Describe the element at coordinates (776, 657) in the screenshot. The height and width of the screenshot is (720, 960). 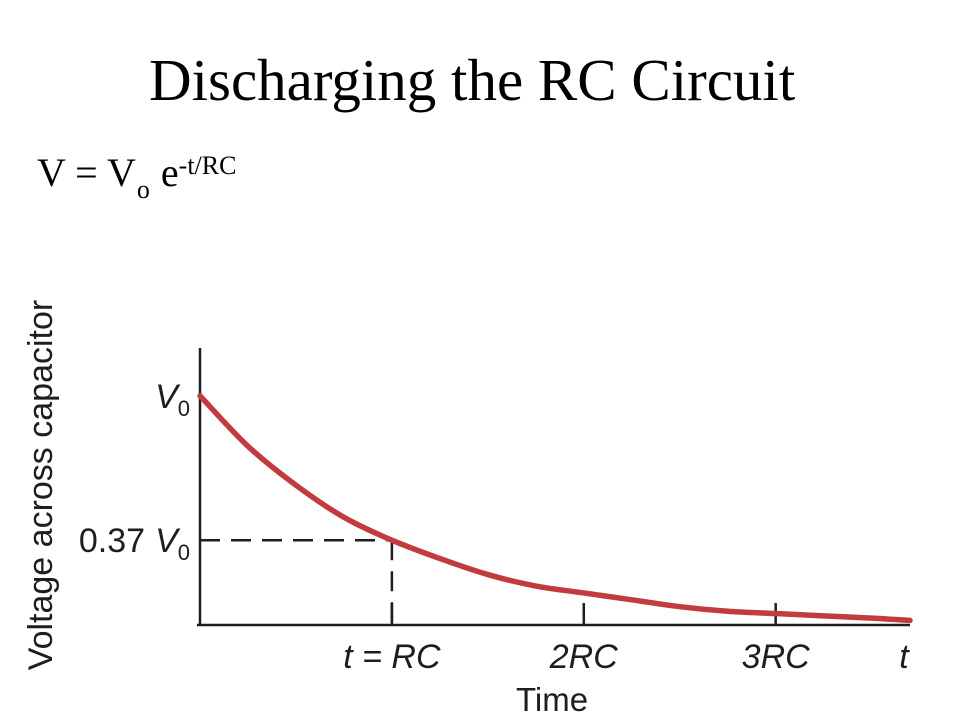
I see `x-tick-label: 3RC` at that location.